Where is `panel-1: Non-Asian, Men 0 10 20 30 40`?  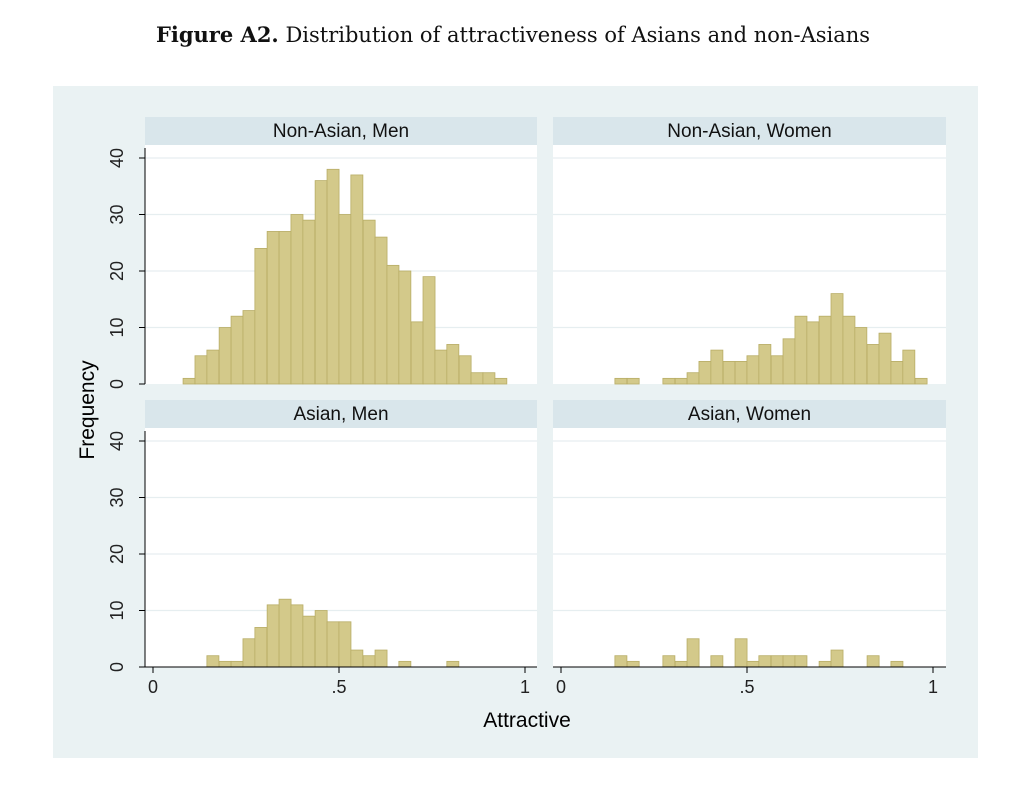
panel-1: Non-Asian, Men 0 10 20 30 40 is located at coordinates (322, 253).